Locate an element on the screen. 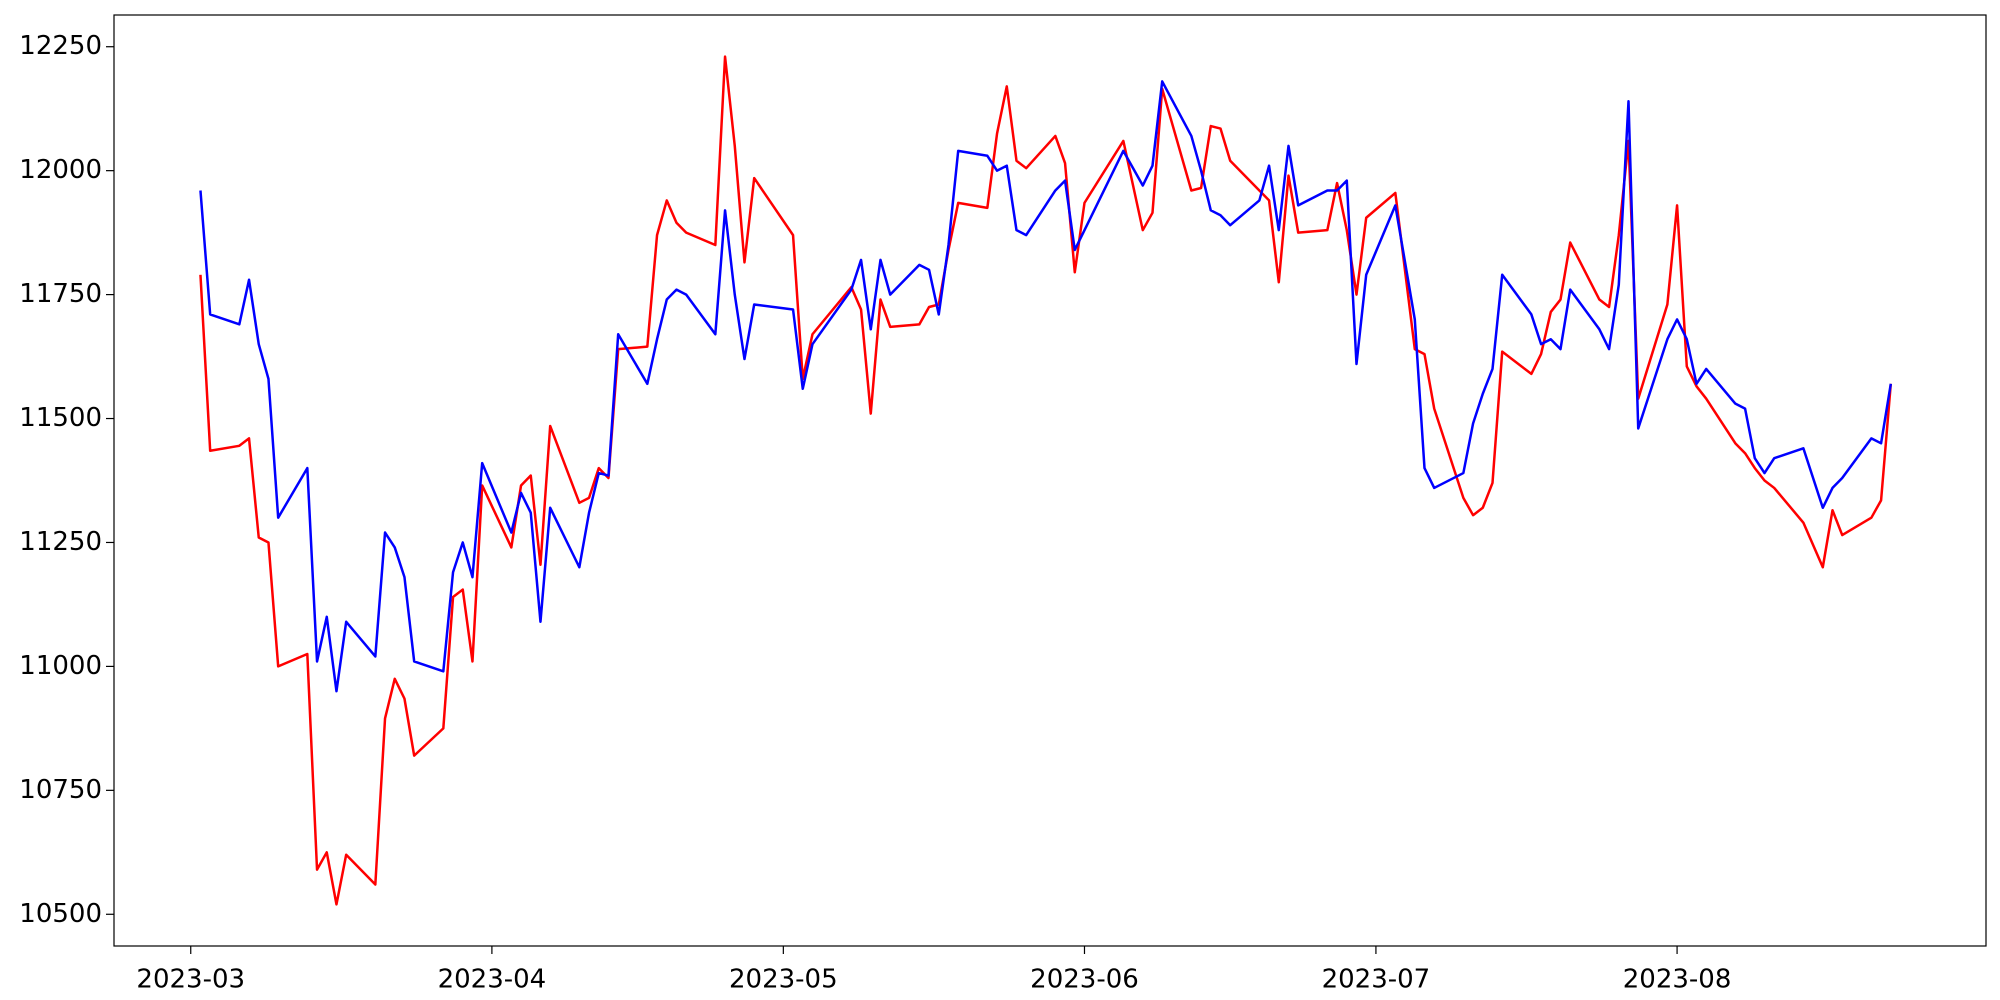 This screenshot has height=1000, width=2000. x-tick-label: 2023-04 is located at coordinates (492, 980).